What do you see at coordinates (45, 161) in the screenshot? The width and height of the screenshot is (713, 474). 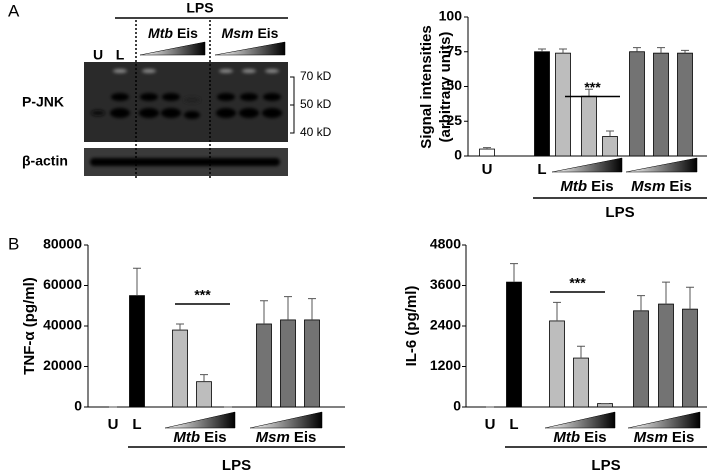 I see `row-label: β-actin` at bounding box center [45, 161].